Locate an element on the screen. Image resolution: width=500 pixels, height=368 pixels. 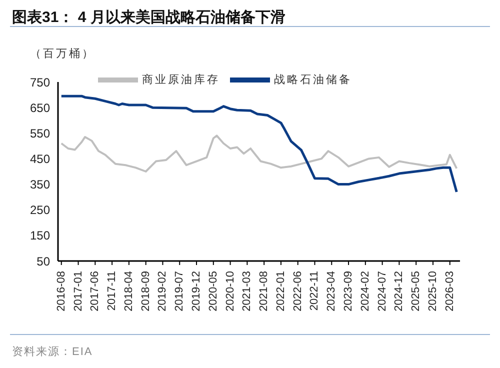
y-tick-label: 50 is located at coordinates (43, 261).